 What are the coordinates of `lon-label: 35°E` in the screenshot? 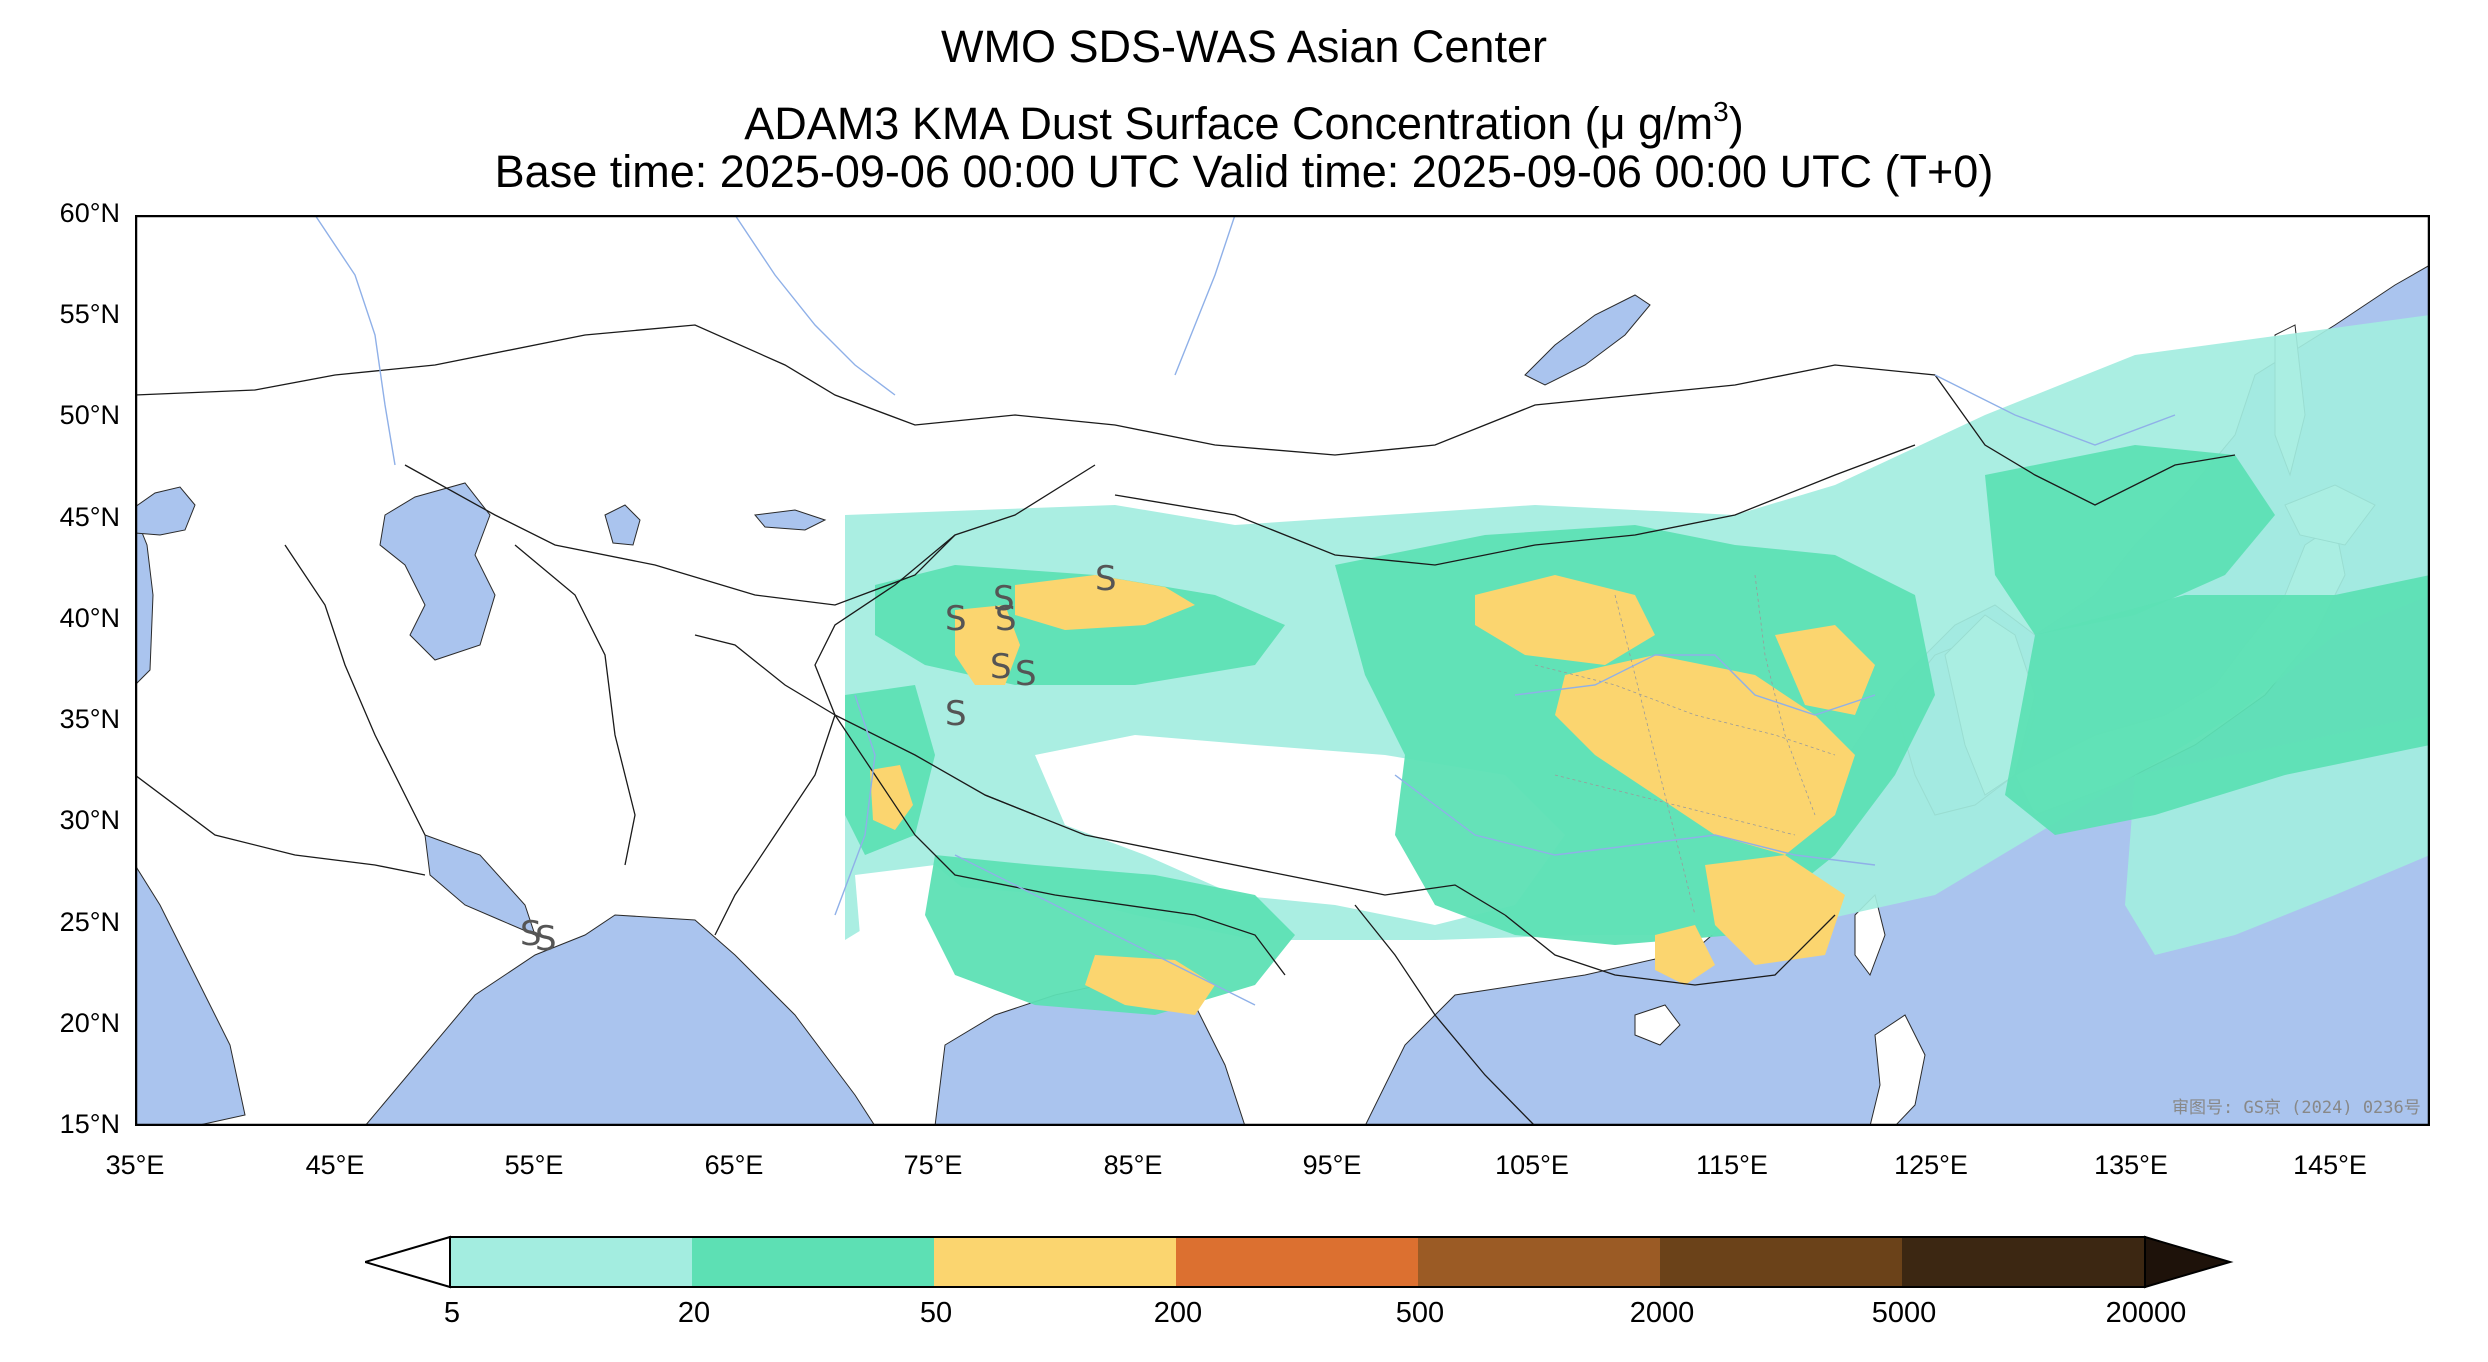 It's located at (135, 1165).